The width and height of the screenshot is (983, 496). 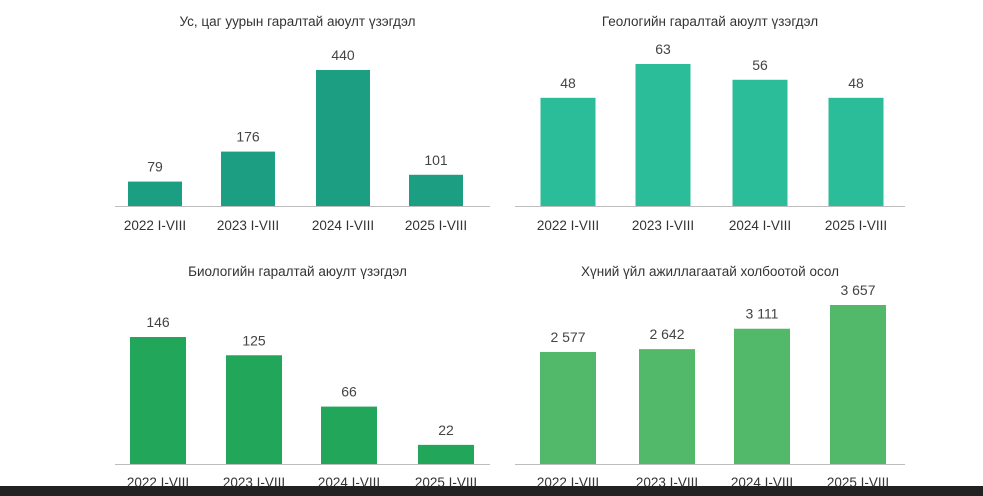 What do you see at coordinates (567, 337) in the screenshot?
I see `data-label: 2 577` at bounding box center [567, 337].